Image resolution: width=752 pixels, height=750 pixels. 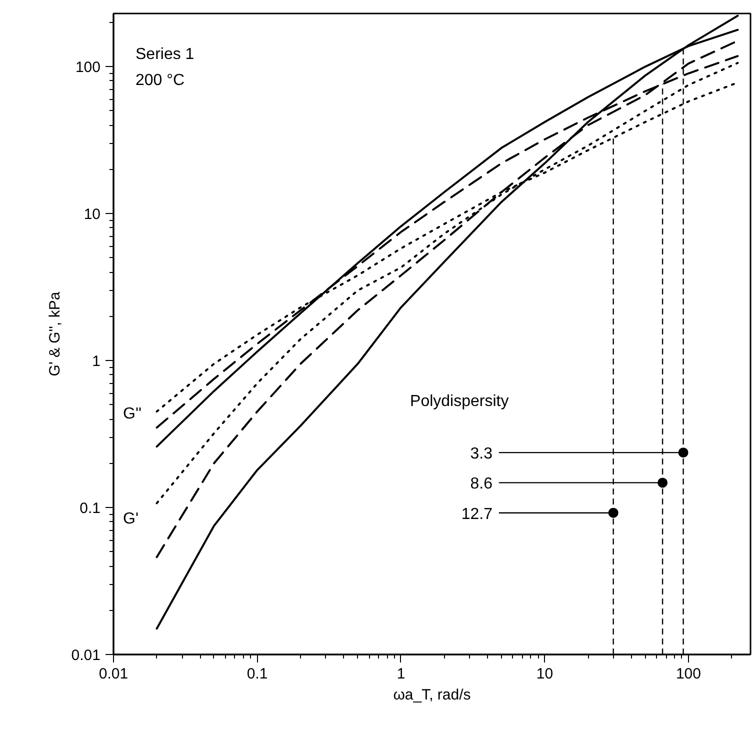 What do you see at coordinates (113, 674) in the screenshot?
I see `x-tick-label: 0.01` at bounding box center [113, 674].